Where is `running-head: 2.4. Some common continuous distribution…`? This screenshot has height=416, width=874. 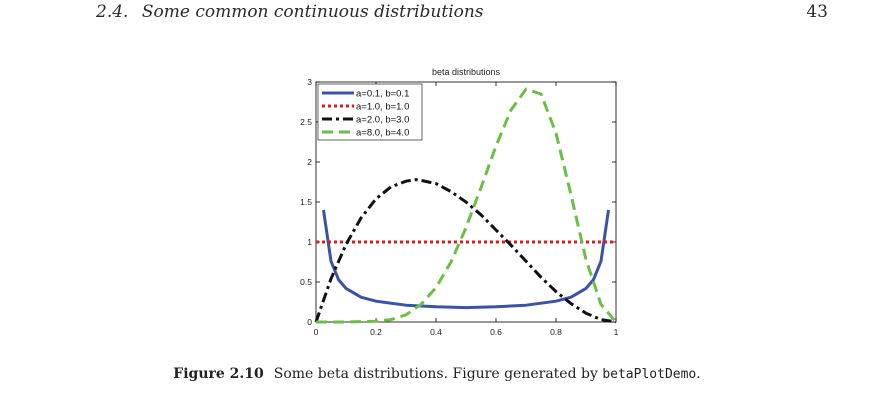 running-head: 2.4. Some common continuous distribution… is located at coordinates (290, 12).